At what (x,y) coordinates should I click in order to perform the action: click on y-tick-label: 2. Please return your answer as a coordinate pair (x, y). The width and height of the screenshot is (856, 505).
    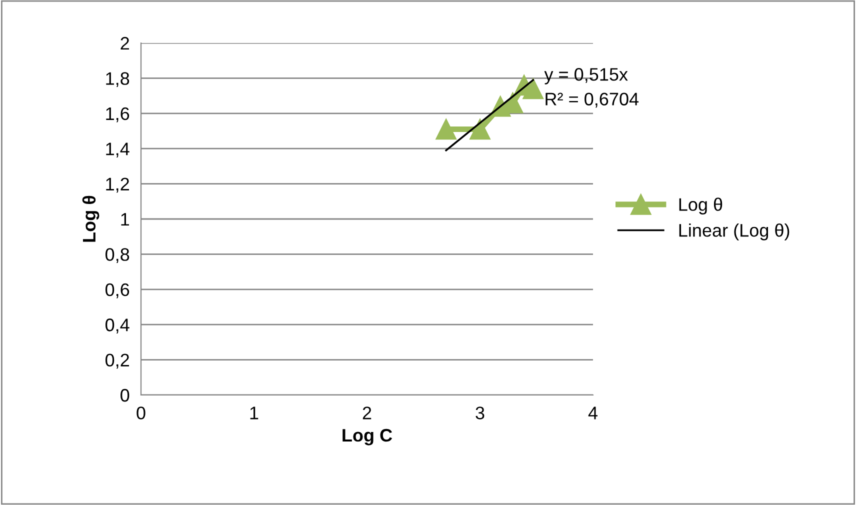
    Looking at the image, I should click on (124, 43).